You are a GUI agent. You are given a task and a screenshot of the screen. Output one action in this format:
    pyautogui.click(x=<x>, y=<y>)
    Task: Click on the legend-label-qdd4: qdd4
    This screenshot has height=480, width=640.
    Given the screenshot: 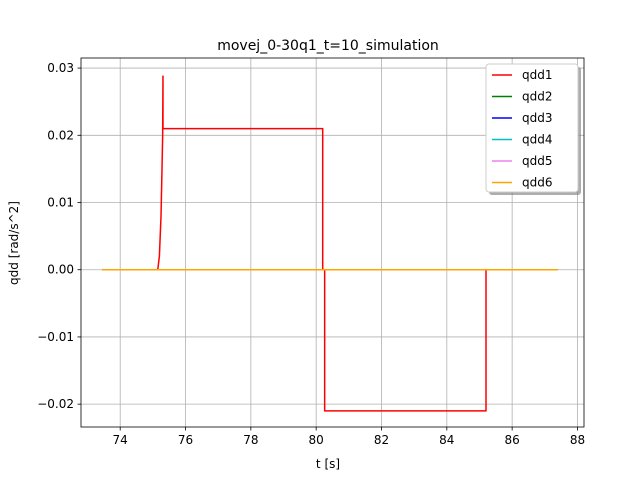 What is the action you would take?
    pyautogui.click(x=537, y=140)
    